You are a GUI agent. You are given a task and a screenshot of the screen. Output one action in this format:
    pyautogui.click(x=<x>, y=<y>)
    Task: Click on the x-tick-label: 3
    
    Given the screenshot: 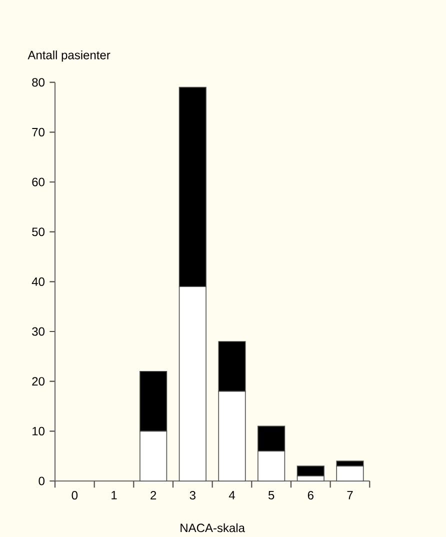 What is the action you would take?
    pyautogui.click(x=193, y=495)
    